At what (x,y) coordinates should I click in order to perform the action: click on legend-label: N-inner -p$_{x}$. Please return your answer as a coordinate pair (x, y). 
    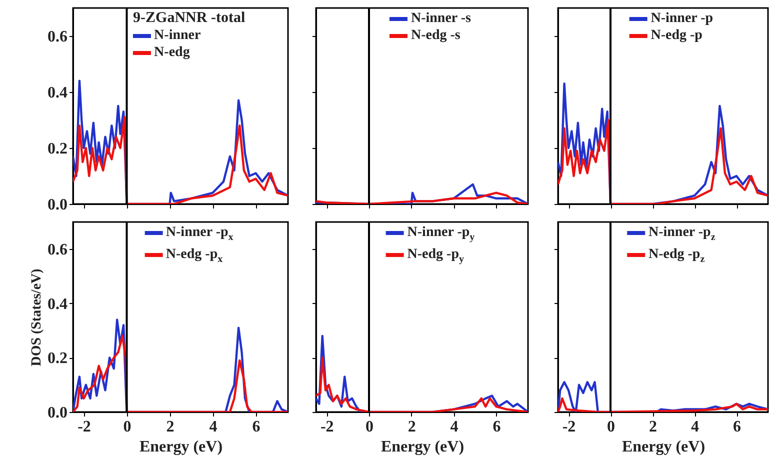
    Looking at the image, I should click on (200, 234).